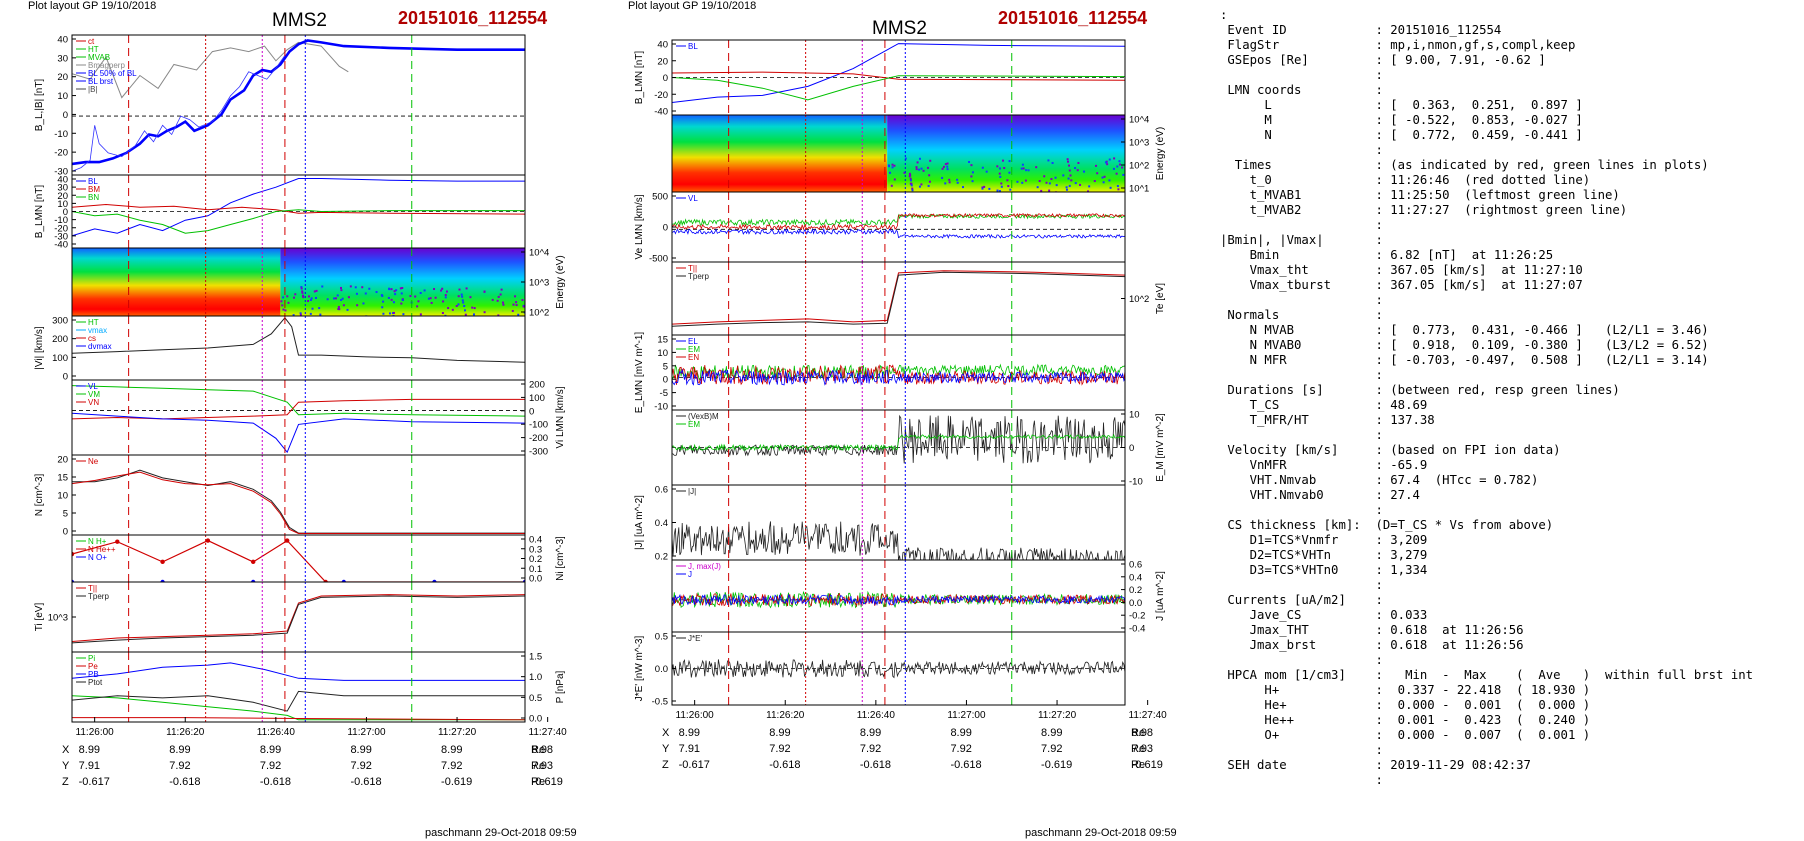 The image size is (1804, 841). What do you see at coordinates (62, 478) in the screenshot?
I see `y-tick-label: 15` at bounding box center [62, 478].